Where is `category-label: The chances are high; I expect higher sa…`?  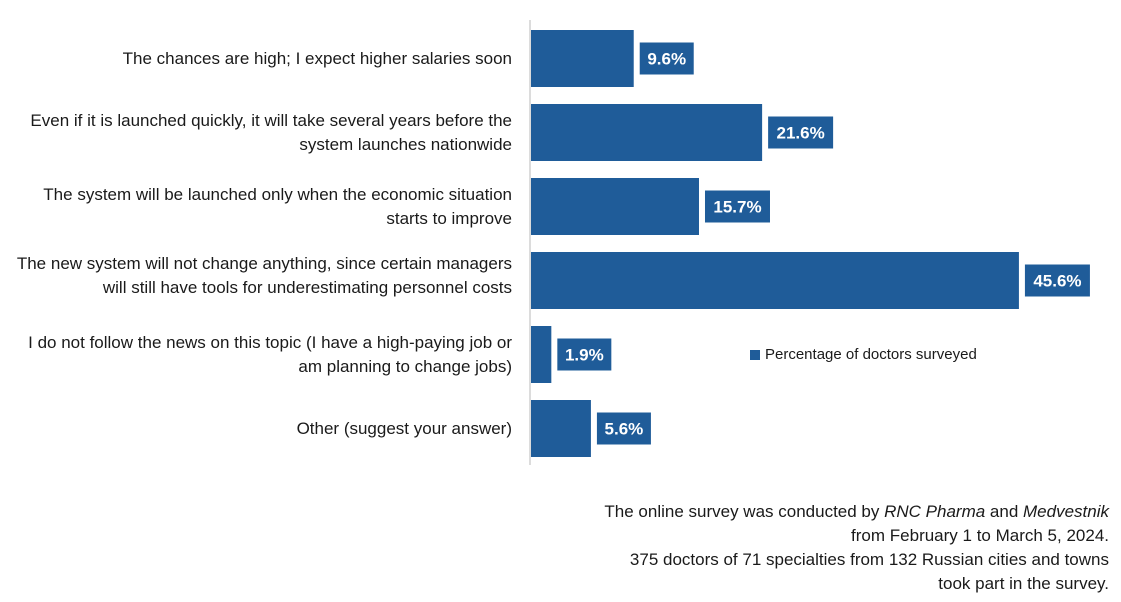
category-label: The chances are high; I expect higher sa… is located at coordinates (317, 58).